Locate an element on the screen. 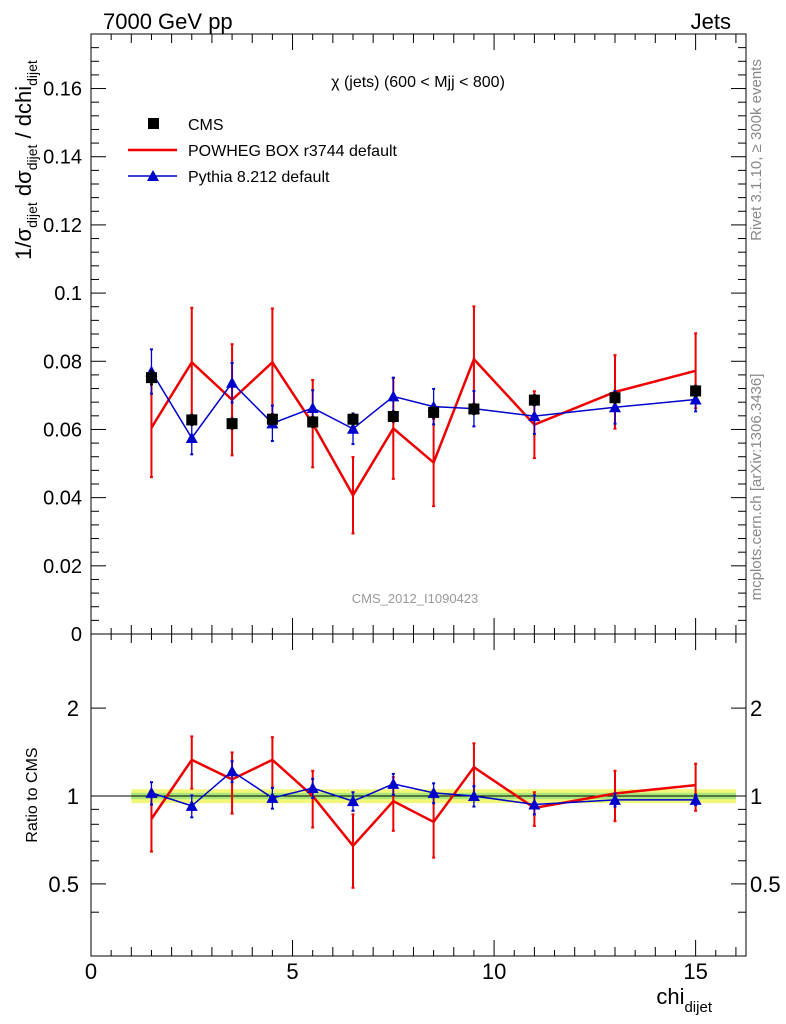  ratio-x-tick-label: 5 is located at coordinates (292, 971).